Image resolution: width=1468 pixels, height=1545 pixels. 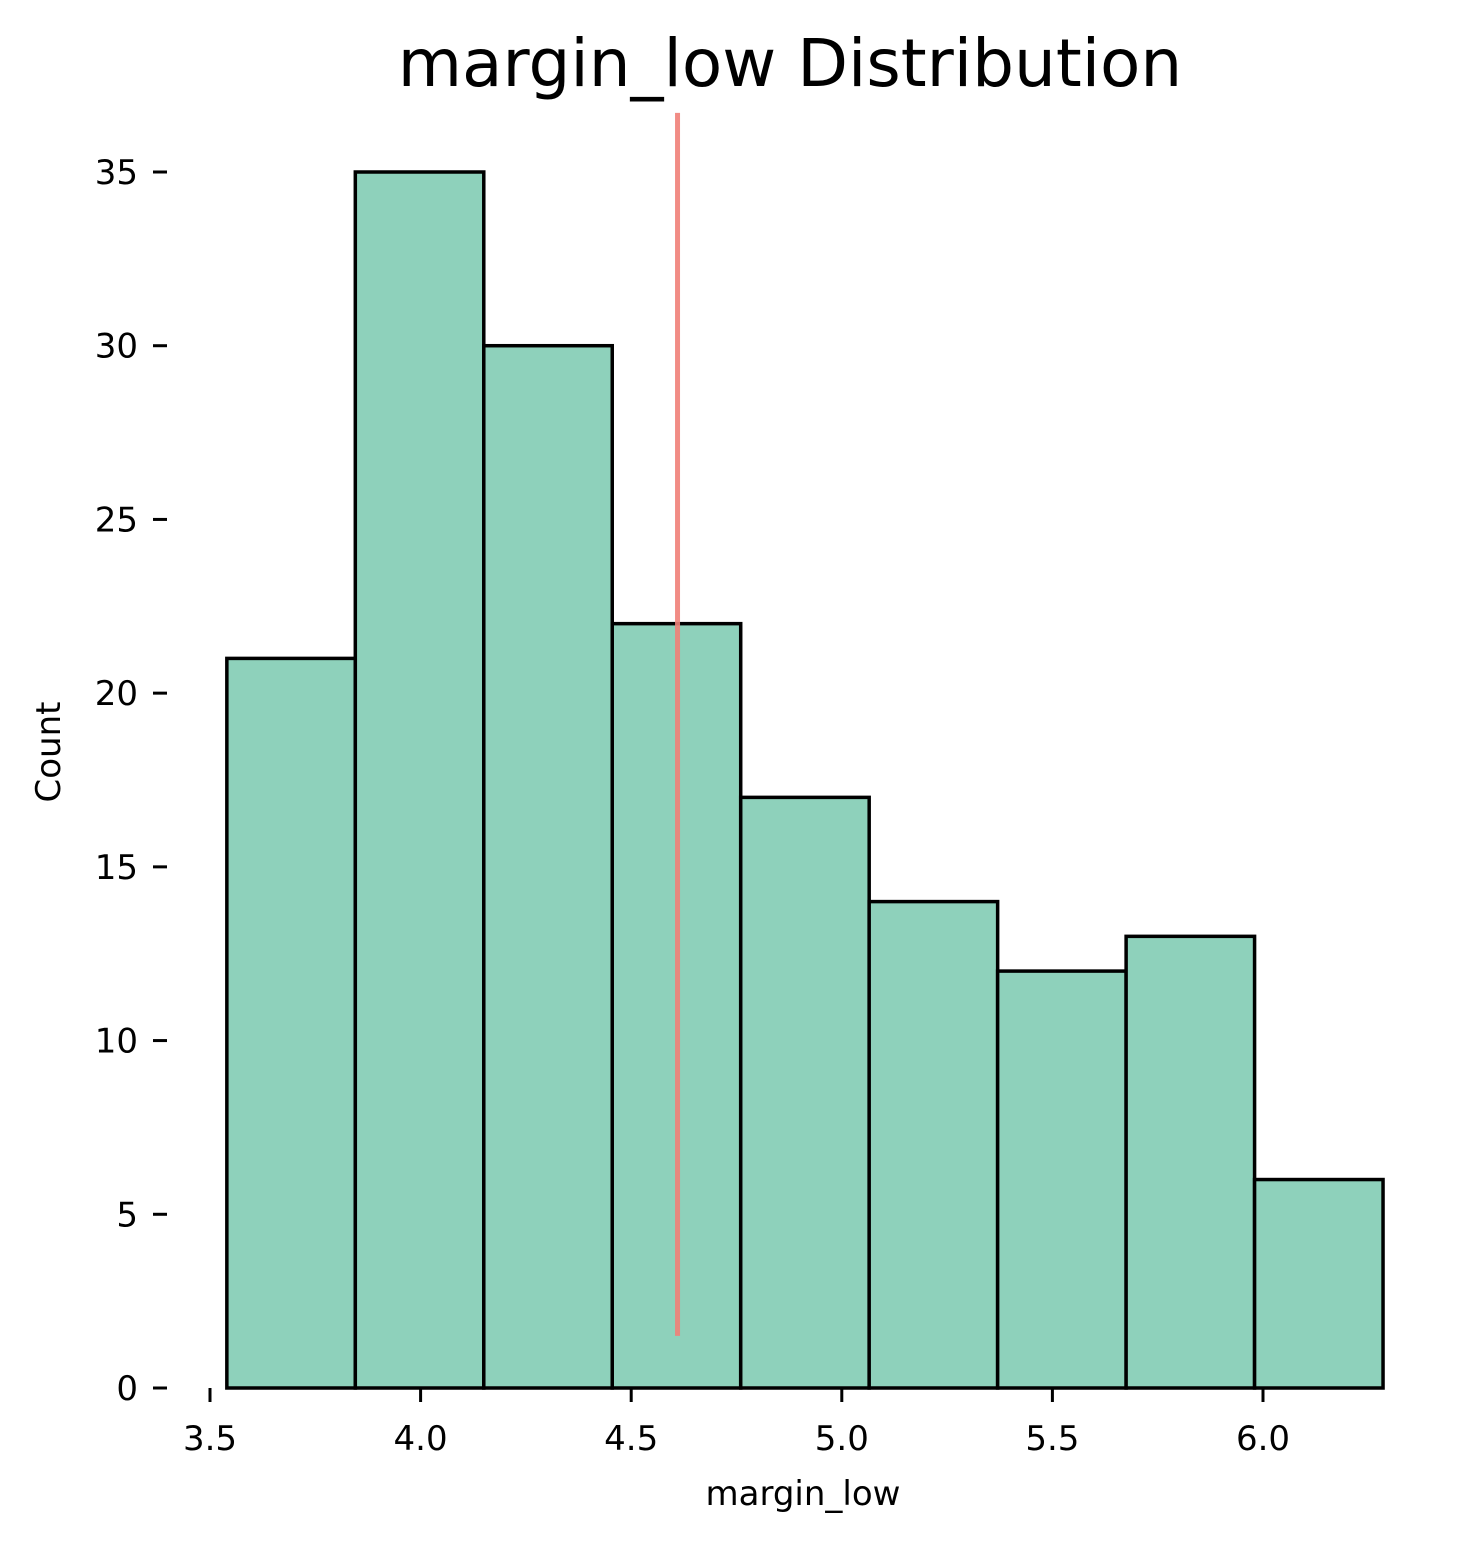 I want to click on y-tick-label: 20, so click(x=116, y=694).